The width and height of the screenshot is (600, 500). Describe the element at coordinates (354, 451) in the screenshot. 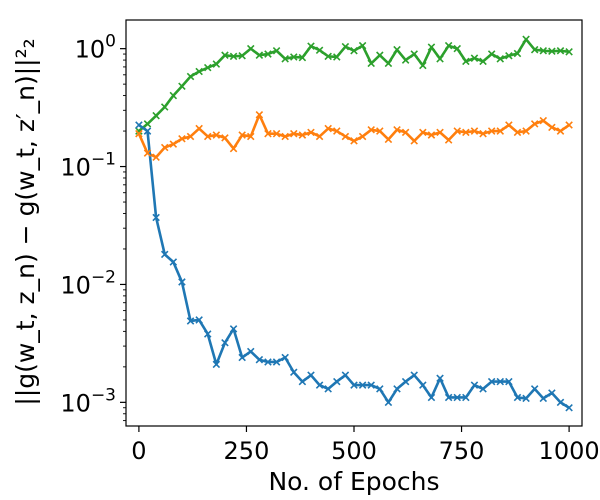

I see `x-tick-label: 500` at that location.